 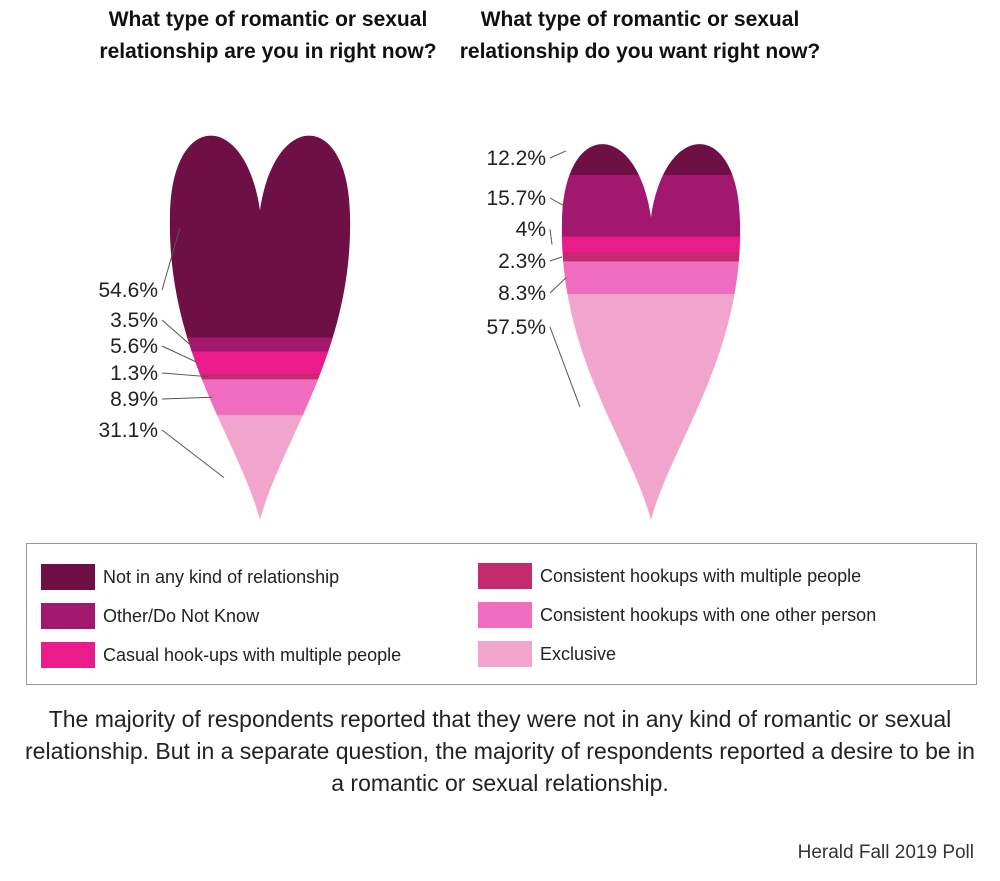 What do you see at coordinates (252, 654) in the screenshot?
I see `legend-label: Casual hook-ups with multiple people` at bounding box center [252, 654].